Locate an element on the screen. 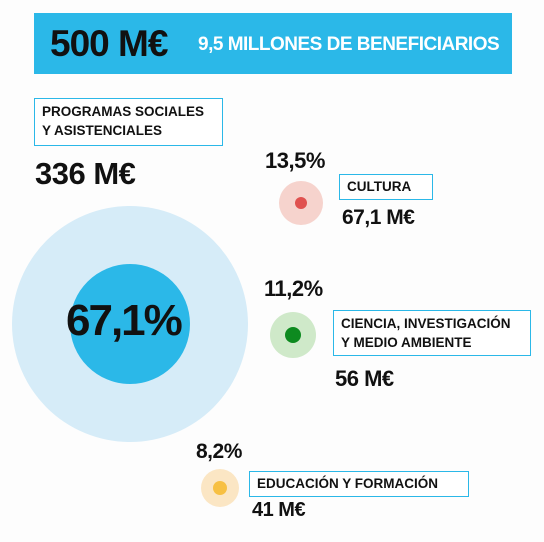 The image size is (544, 542). label-ciencia: CIENCIA, INVESTIGACIÓN Y MEDIO AMBIENTE is located at coordinates (432, 333).